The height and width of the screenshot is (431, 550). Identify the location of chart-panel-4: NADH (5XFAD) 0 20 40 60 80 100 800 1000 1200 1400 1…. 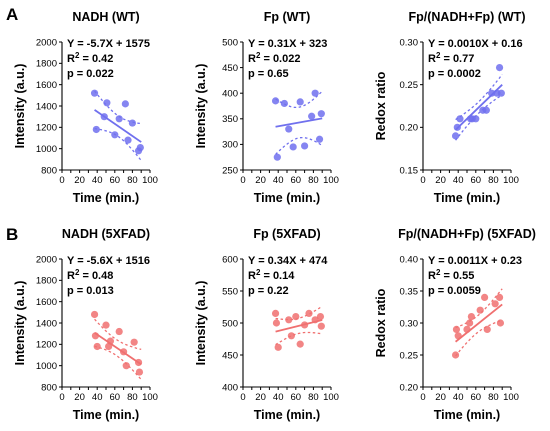
(85, 324).